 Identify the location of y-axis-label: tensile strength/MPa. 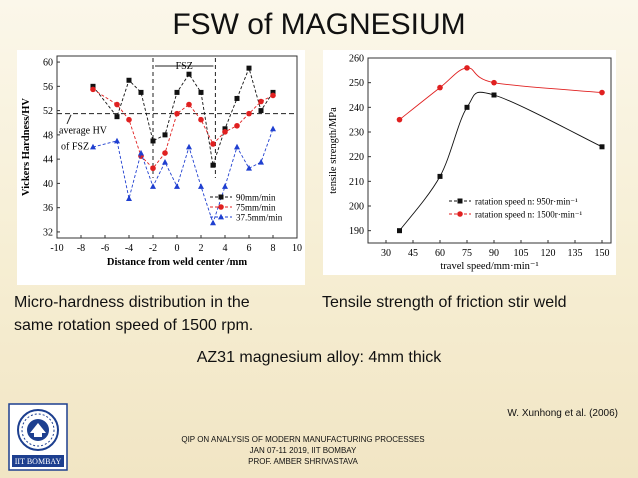
(333, 150).